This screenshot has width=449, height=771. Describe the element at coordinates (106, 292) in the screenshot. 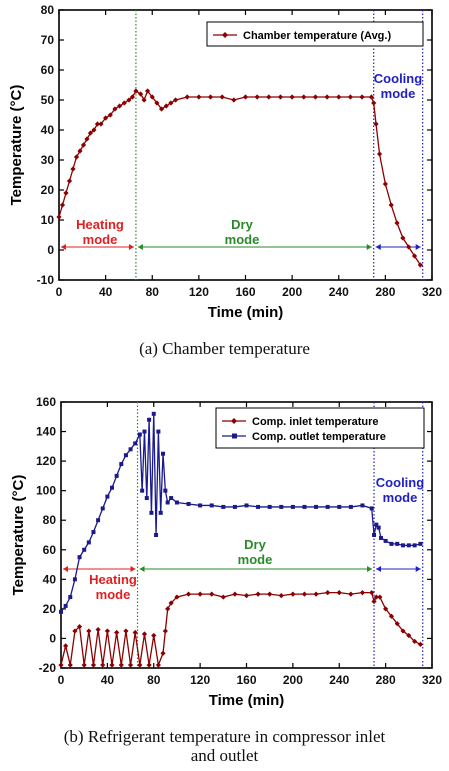

I see `x-tick-label: 40` at that location.